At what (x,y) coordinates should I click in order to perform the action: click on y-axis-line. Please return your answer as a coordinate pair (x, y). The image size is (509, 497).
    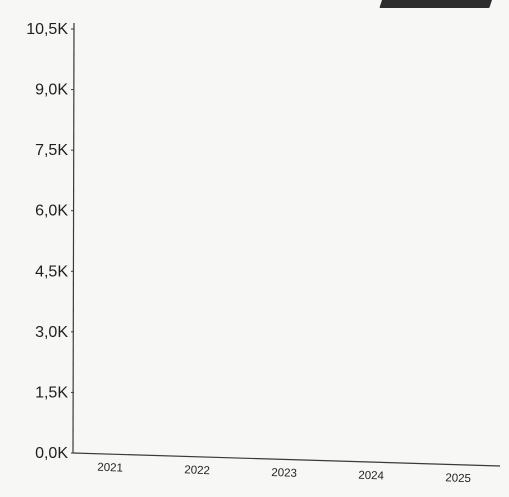
    Looking at the image, I should click on (73, 238).